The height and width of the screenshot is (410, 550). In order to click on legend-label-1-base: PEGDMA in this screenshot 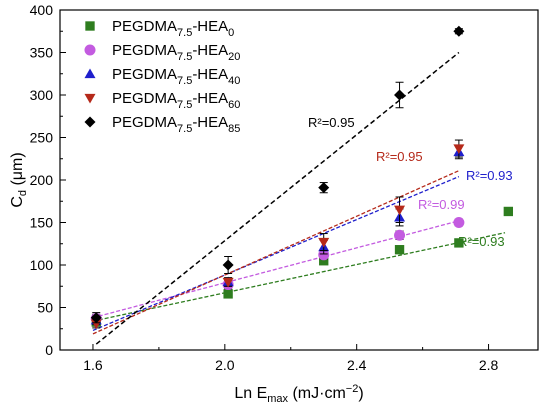, I will do `click(144, 50)`.